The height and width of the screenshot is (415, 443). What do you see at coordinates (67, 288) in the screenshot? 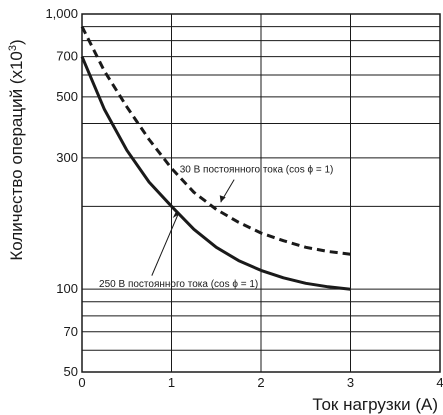
I see `y-tick-label: 100` at bounding box center [67, 288].